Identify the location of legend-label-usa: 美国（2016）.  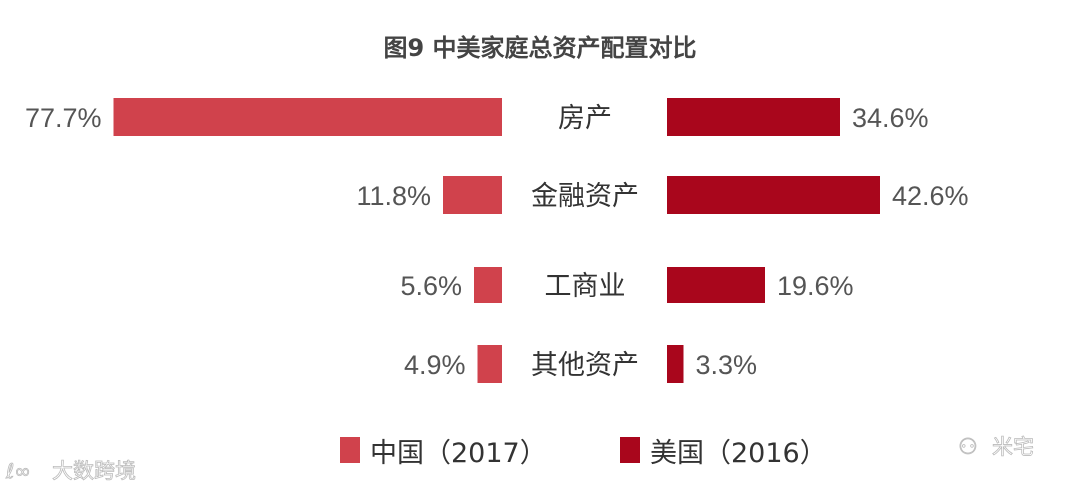
(738, 453).